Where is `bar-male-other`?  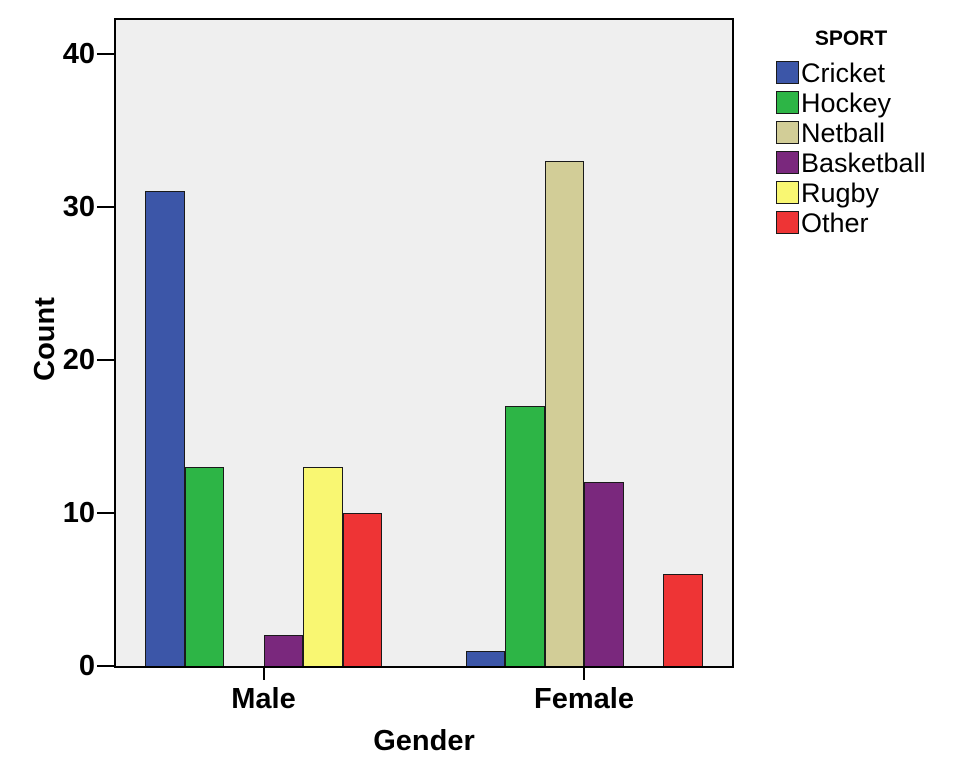
bar-male-other is located at coordinates (362, 589).